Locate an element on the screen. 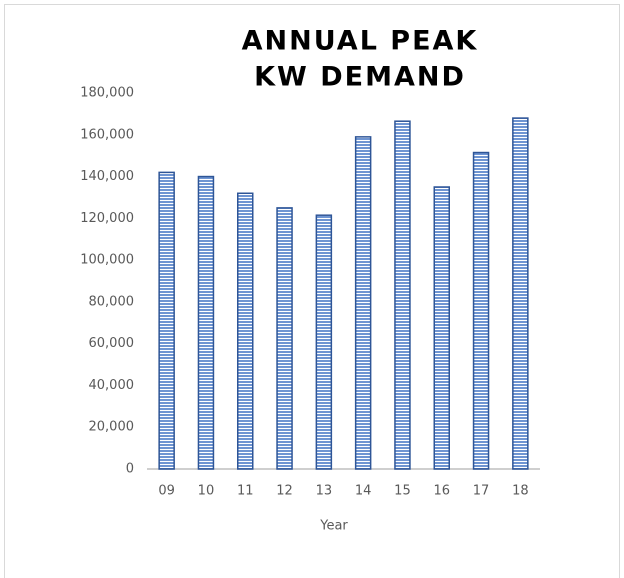 The image size is (624, 578). x-tick-label: 11 is located at coordinates (245, 491).